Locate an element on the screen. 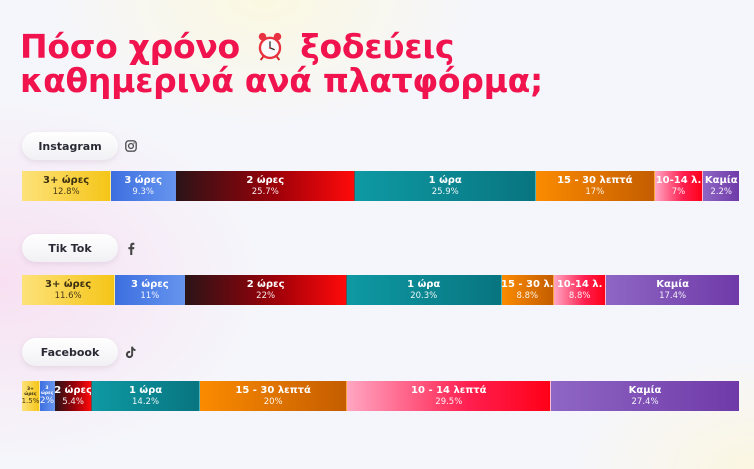  segment-3-hours: 3 ώρες 2% is located at coordinates (47, 396).